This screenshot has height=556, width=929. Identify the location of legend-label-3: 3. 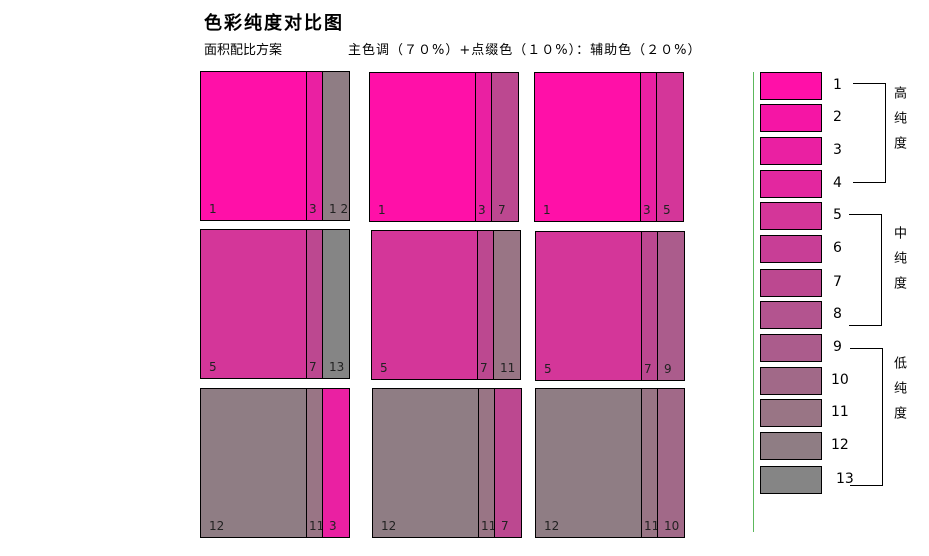
(837, 150).